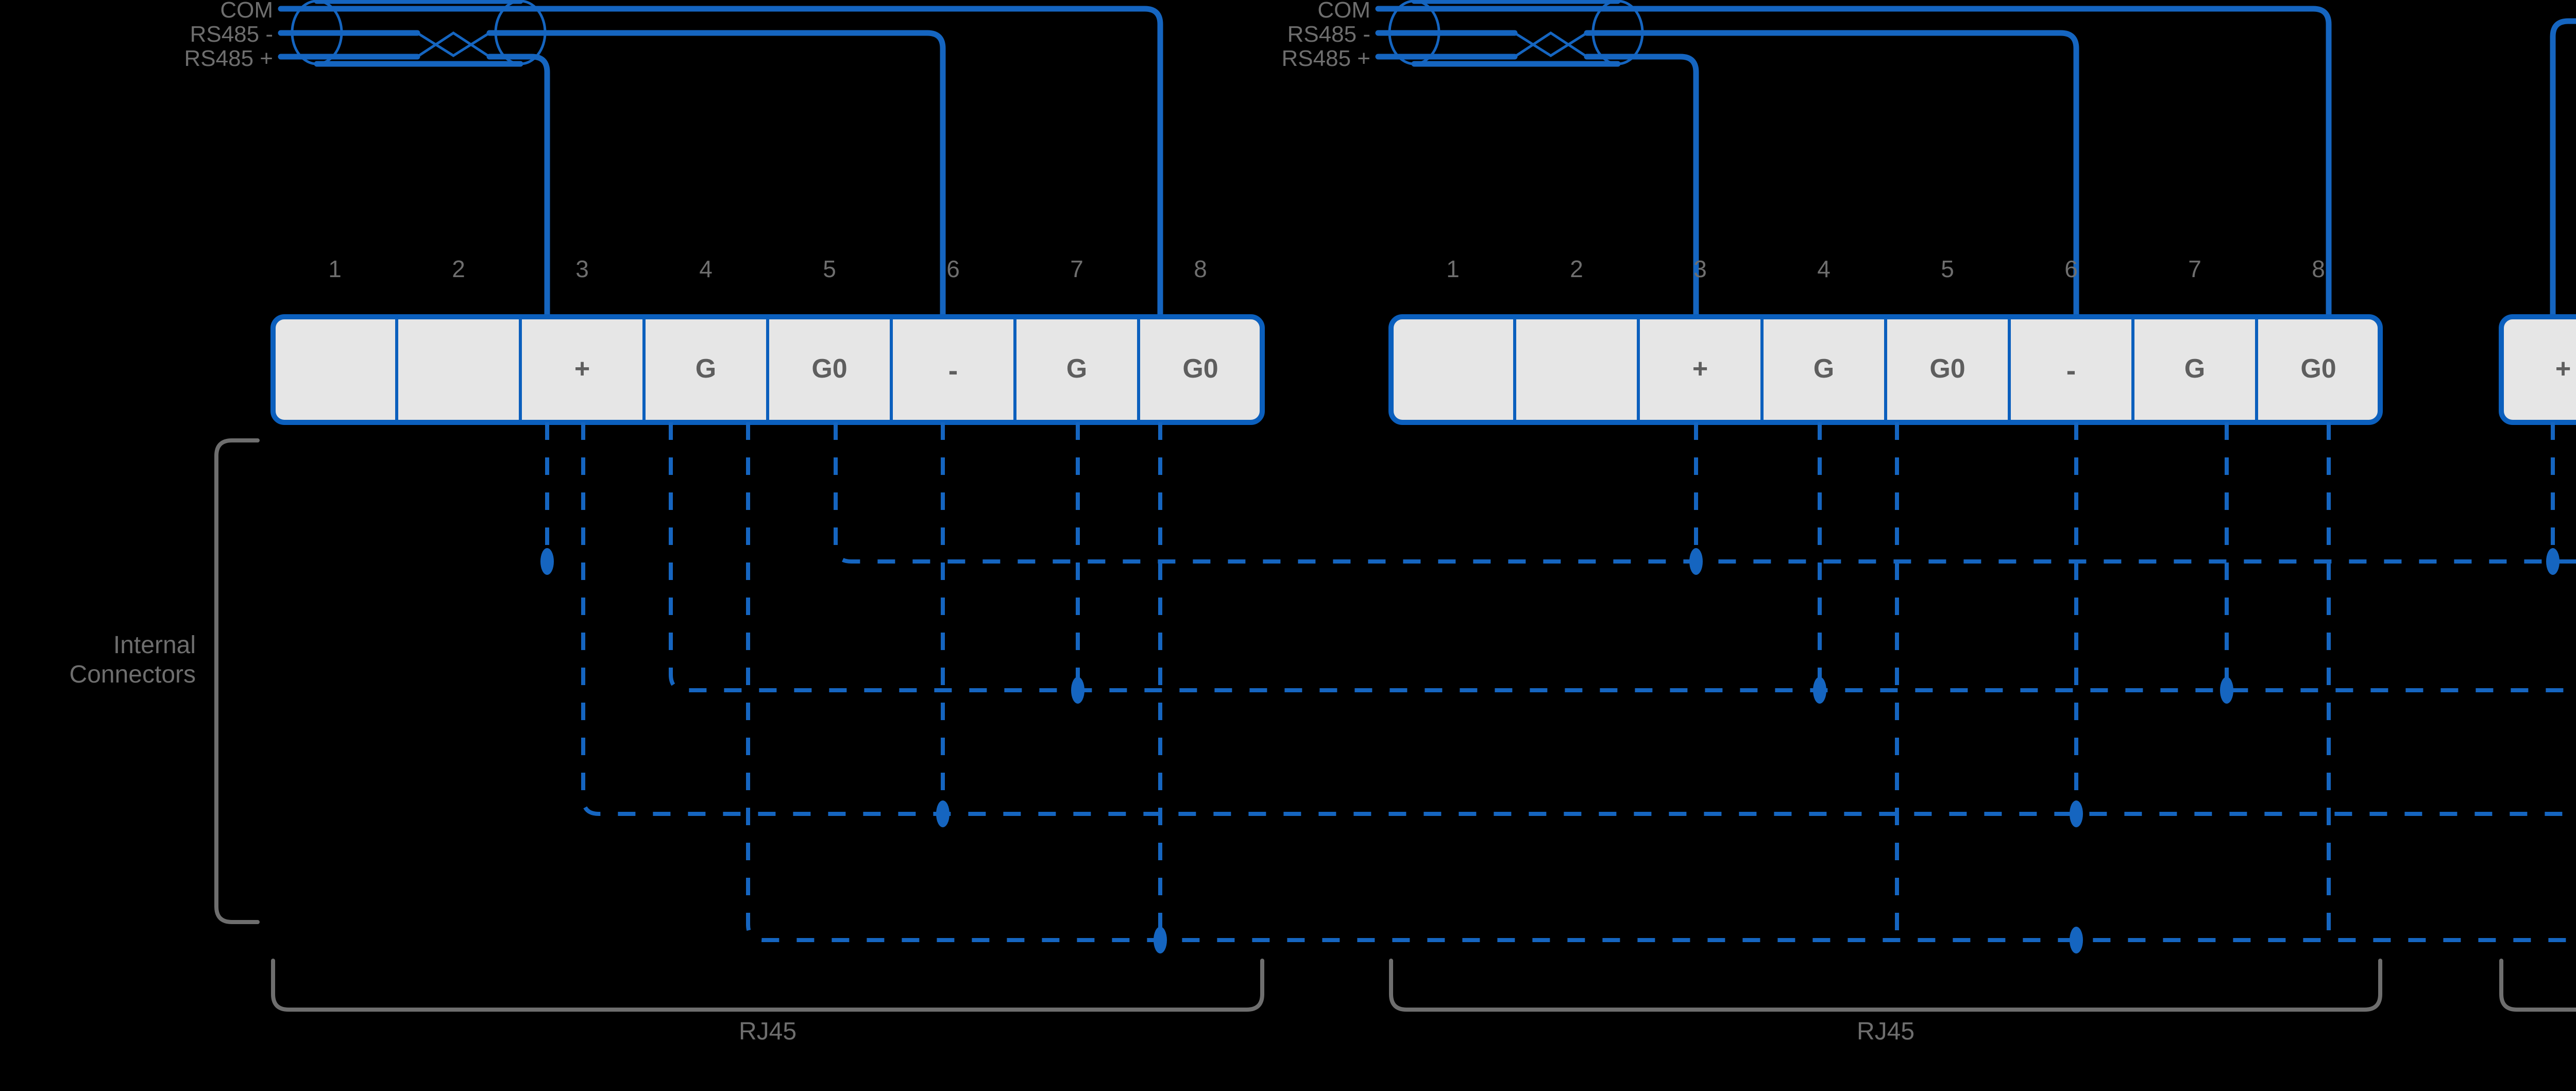  I want to click on pin-number-rj45-left-1: 1, so click(335, 268).